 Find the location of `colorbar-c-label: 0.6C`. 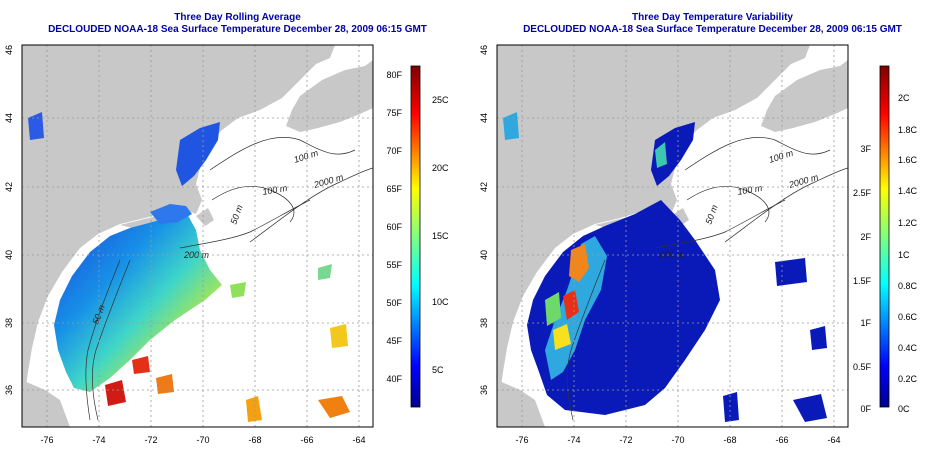

colorbar-c-label: 0.6C is located at coordinates (908, 317).